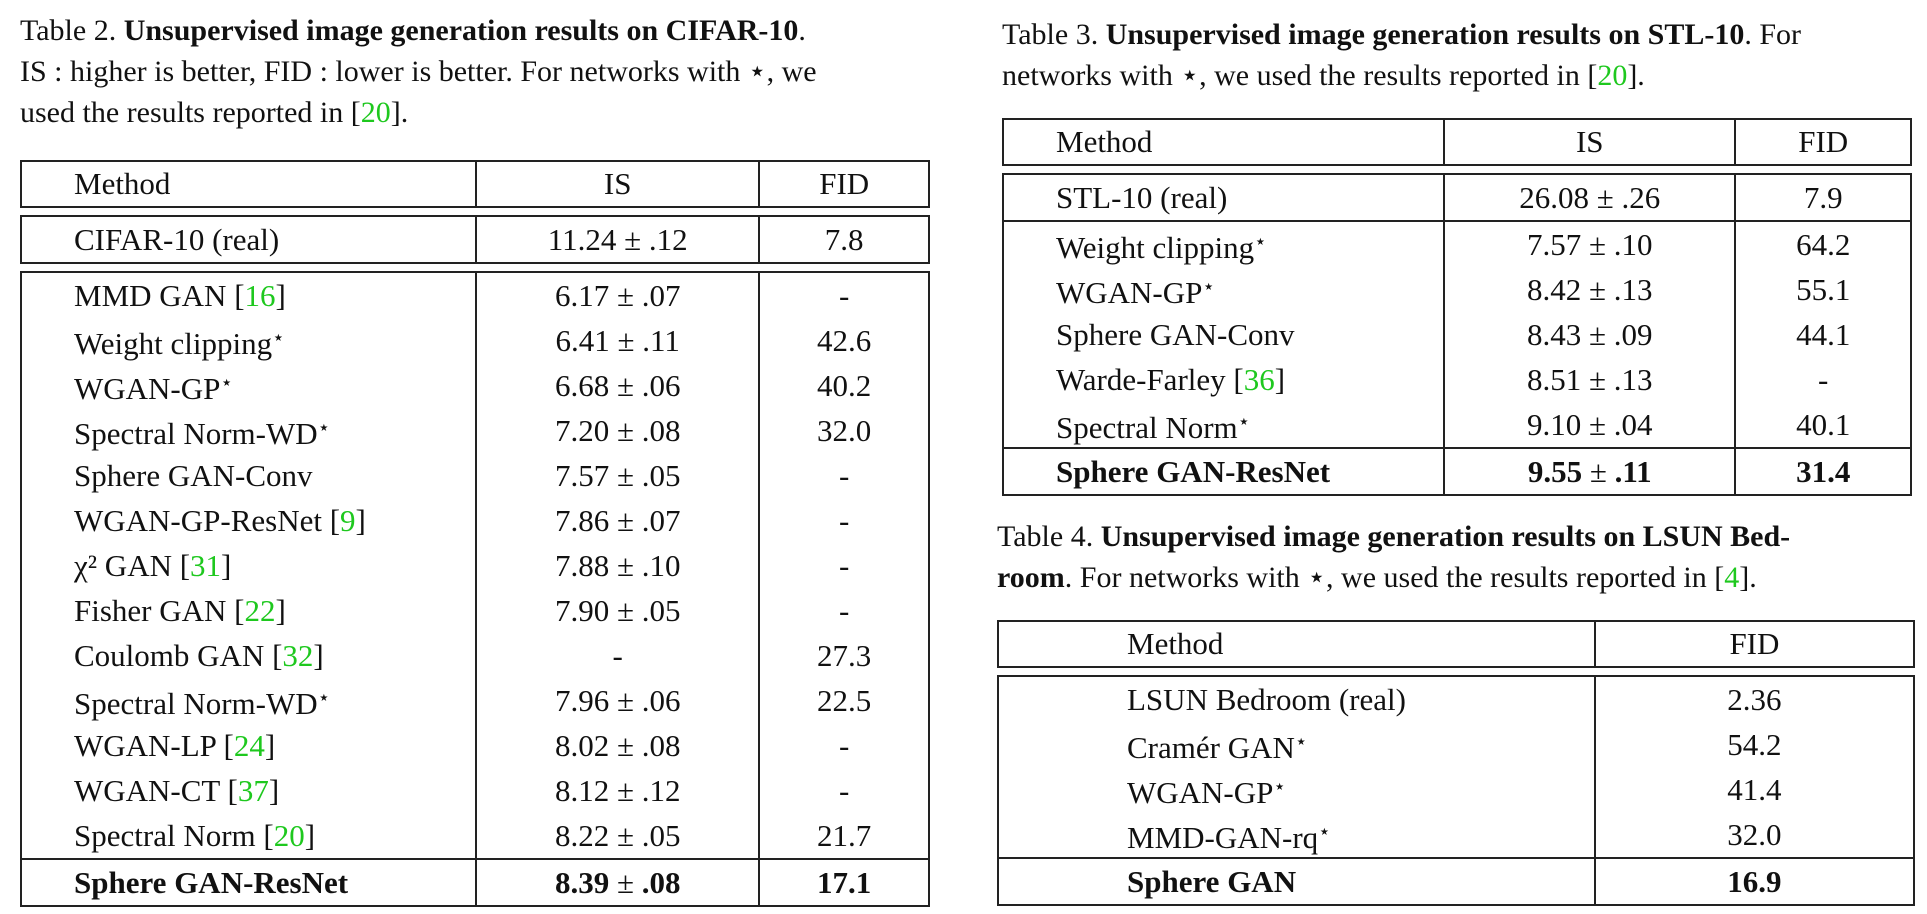  I want to click on method-cell: LSUN Bedroom (real), so click(1296, 698).